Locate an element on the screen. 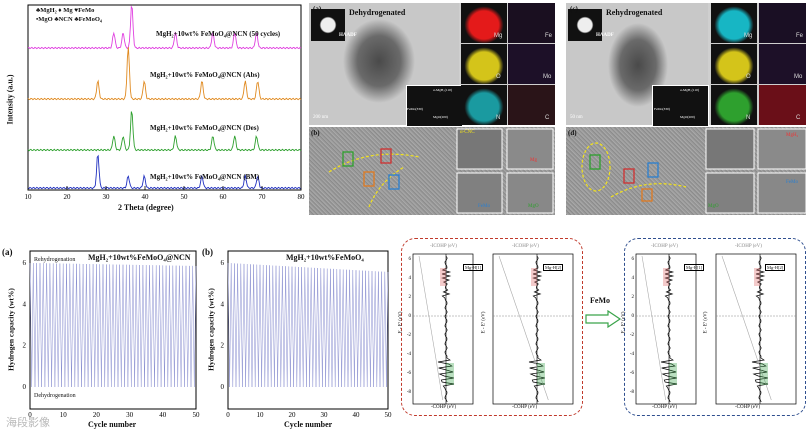 This screenshot has width=810, height=435. map-label-o-c: O is located at coordinates (748, 77).